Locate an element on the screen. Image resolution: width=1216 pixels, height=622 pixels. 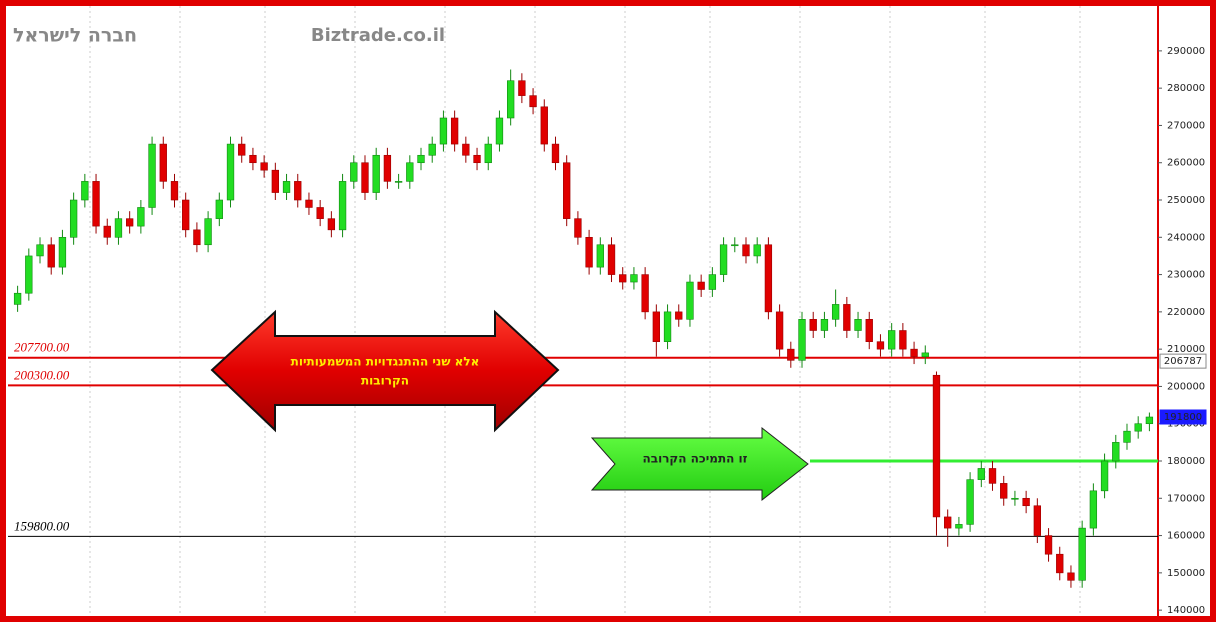
y-tick-label: 150000 is located at coordinates (1186, 573).